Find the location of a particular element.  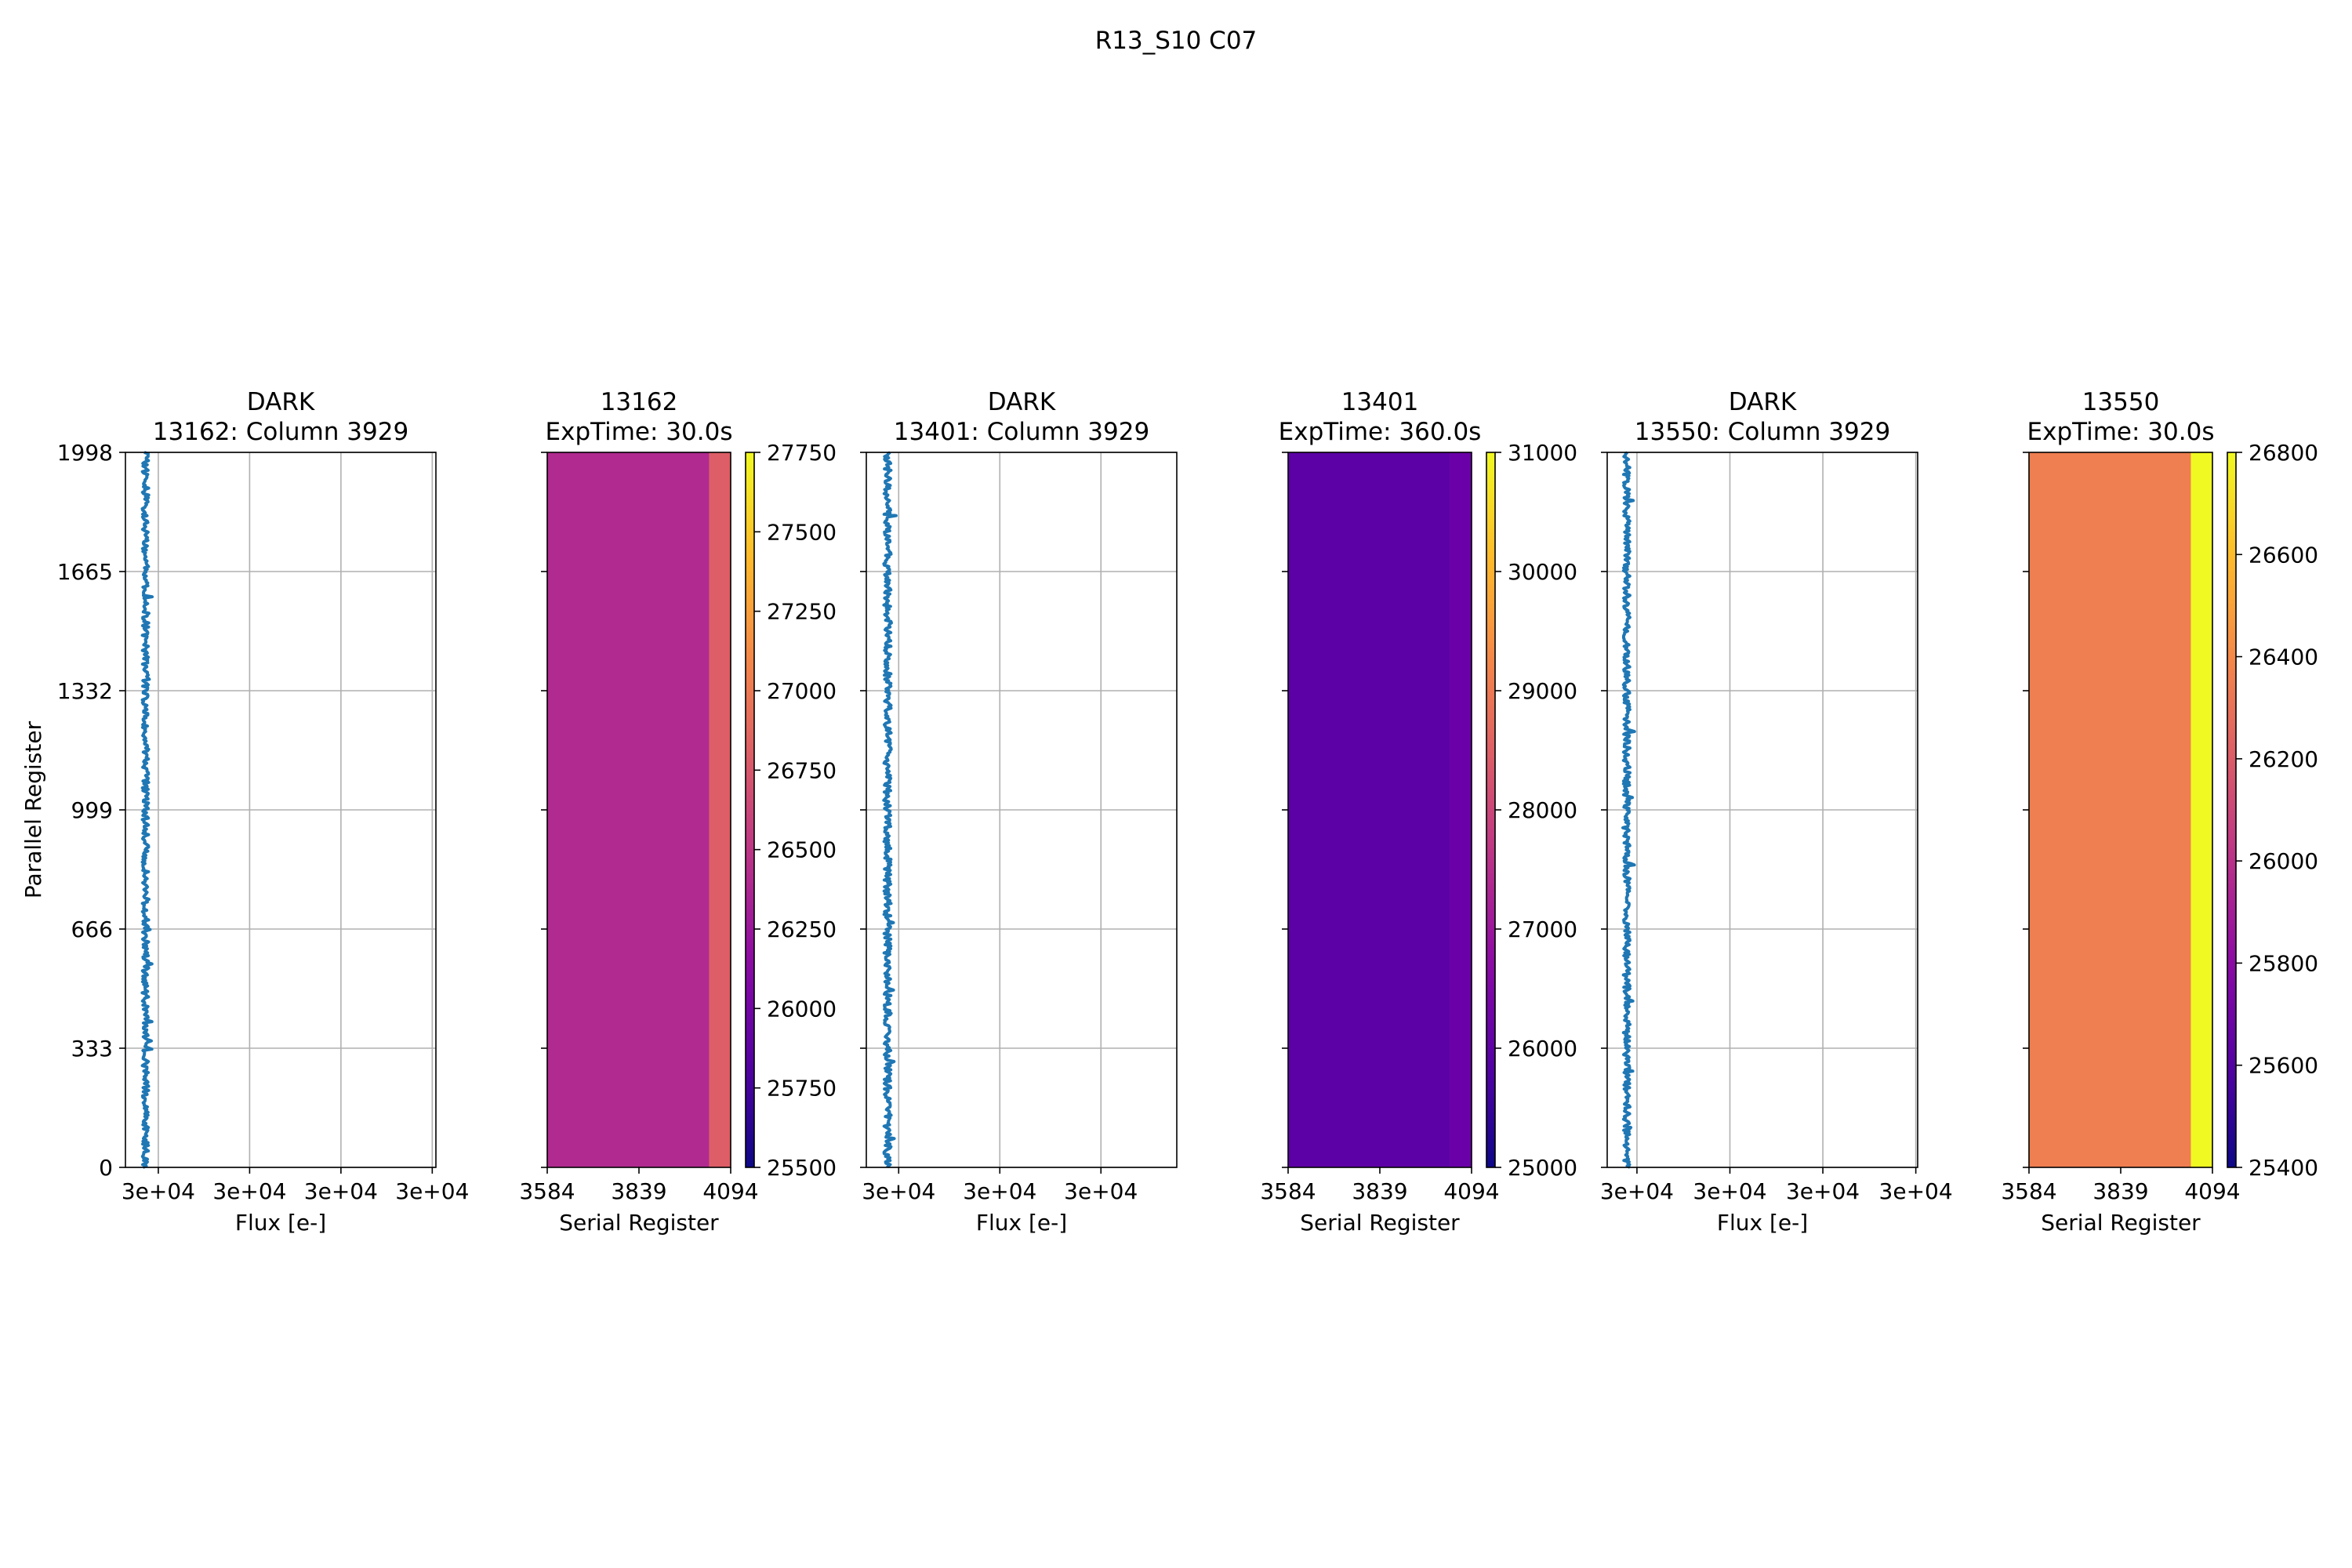

y-axis-label: Parallel Register is located at coordinates (33, 809).